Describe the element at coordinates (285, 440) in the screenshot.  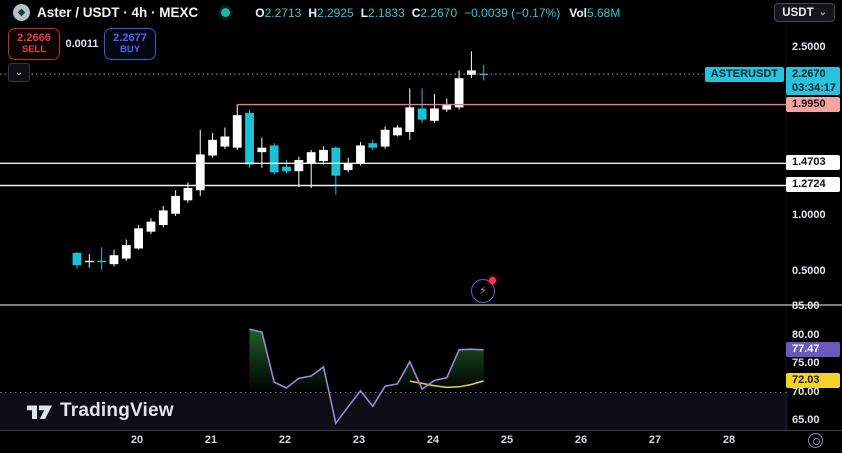
I see `time-tick-label: 22` at that location.